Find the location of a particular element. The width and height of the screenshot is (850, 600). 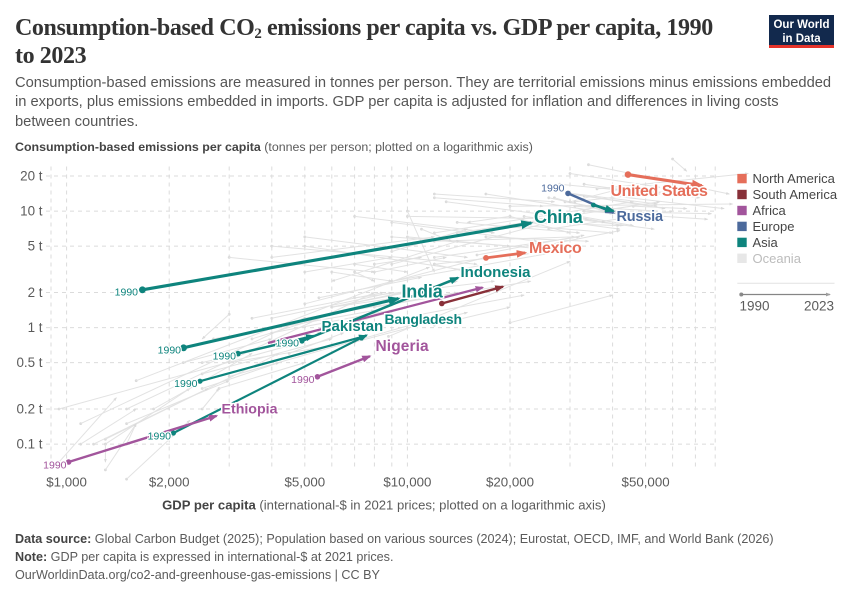

svg-text: India is located at coordinates (423, 292).